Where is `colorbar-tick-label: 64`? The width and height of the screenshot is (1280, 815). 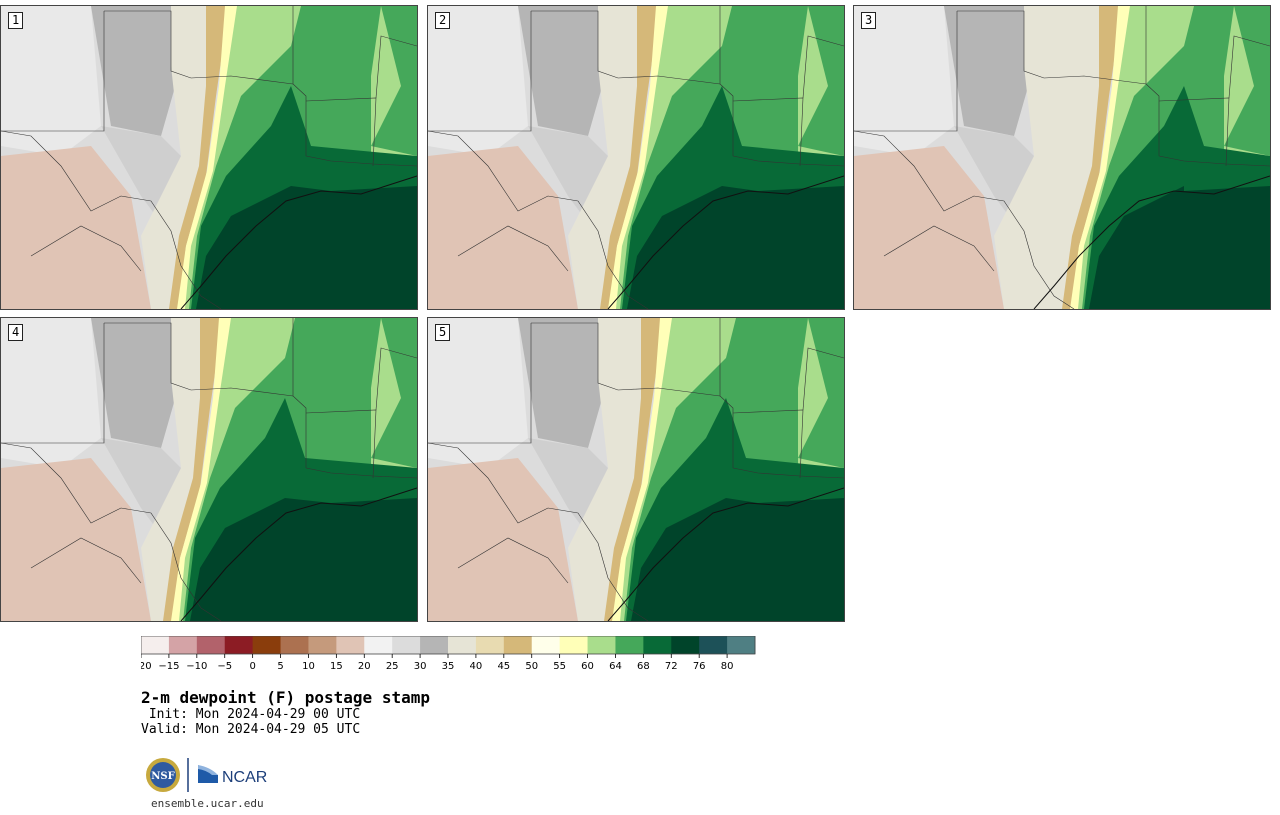 colorbar-tick-label: 64 is located at coordinates (615, 666).